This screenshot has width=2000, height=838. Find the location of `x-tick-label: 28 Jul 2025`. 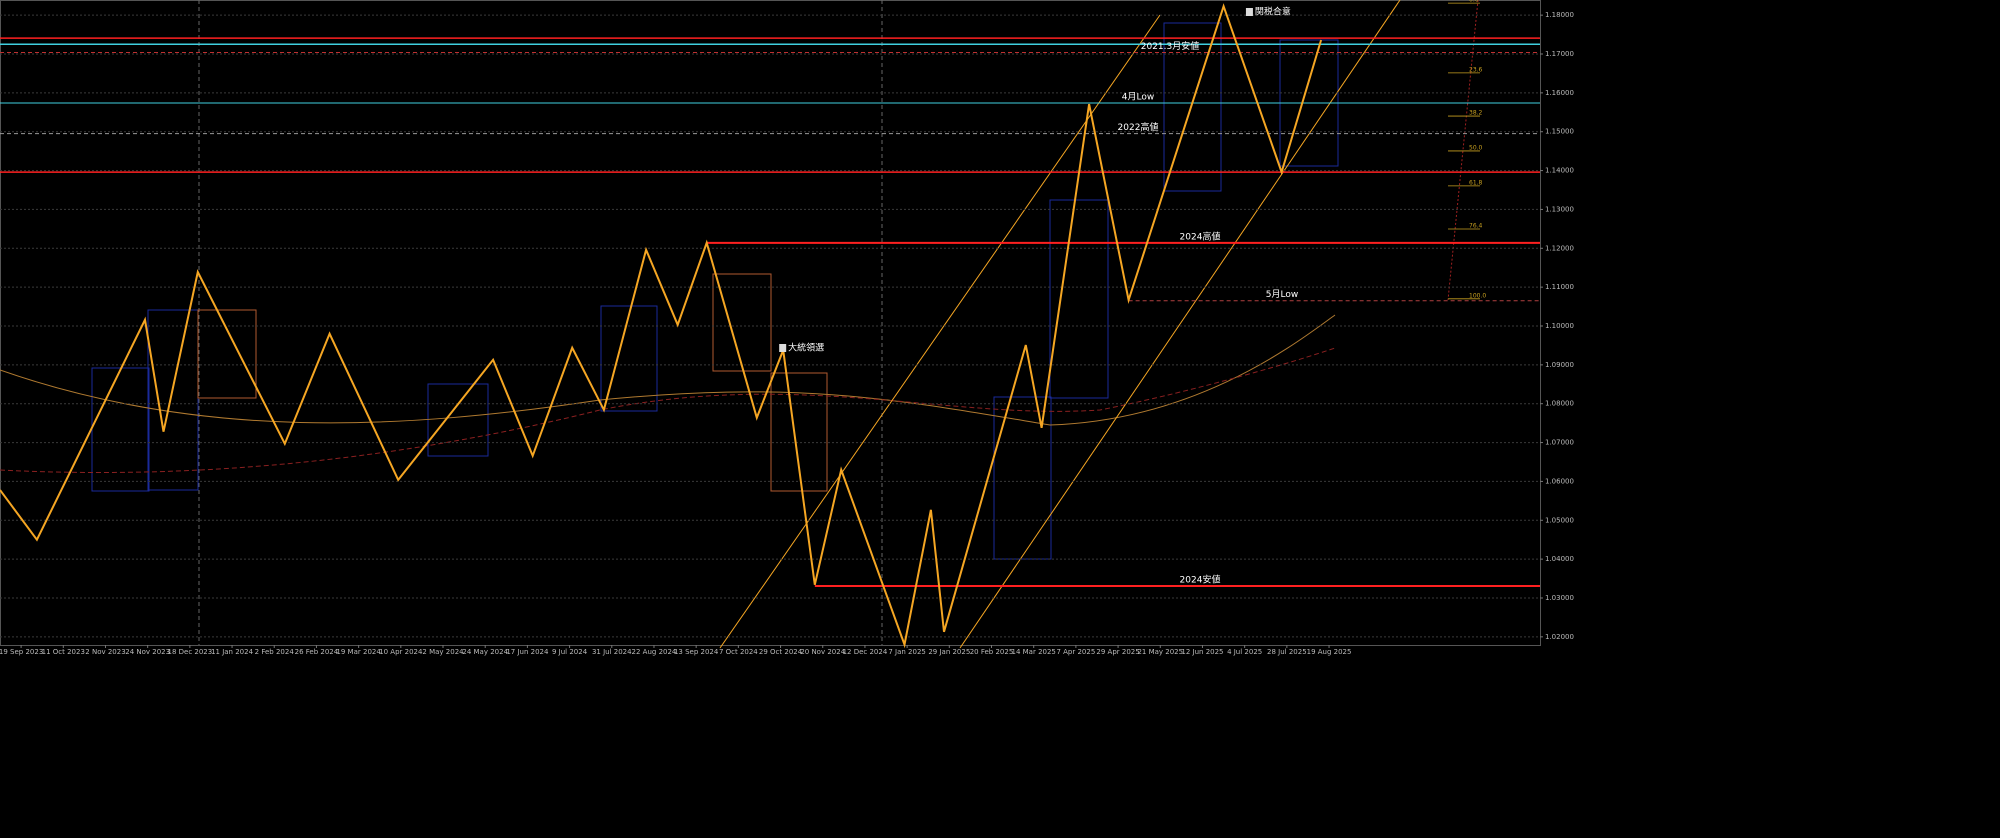

x-tick-label: 28 Jul 2025 is located at coordinates (1287, 652).